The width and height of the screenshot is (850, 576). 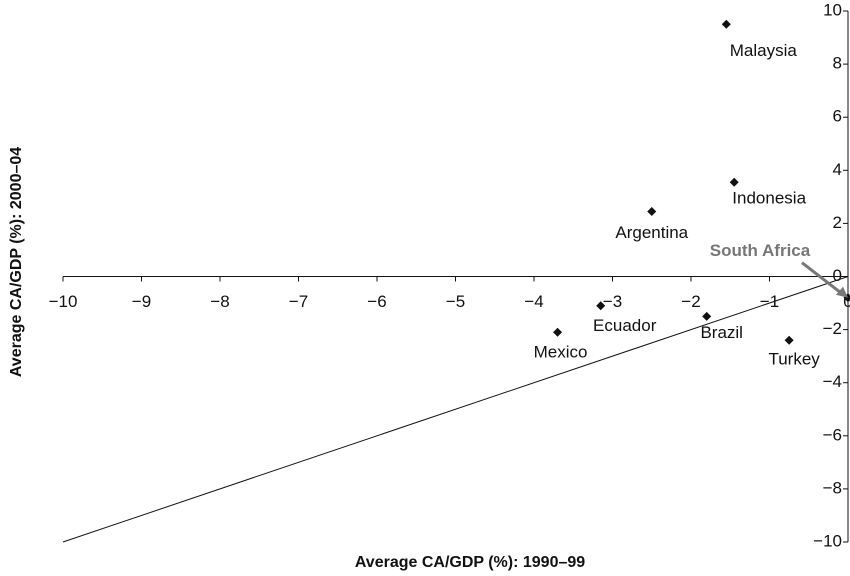 What do you see at coordinates (690, 301) in the screenshot?
I see `x-tick-label: −2` at bounding box center [690, 301].